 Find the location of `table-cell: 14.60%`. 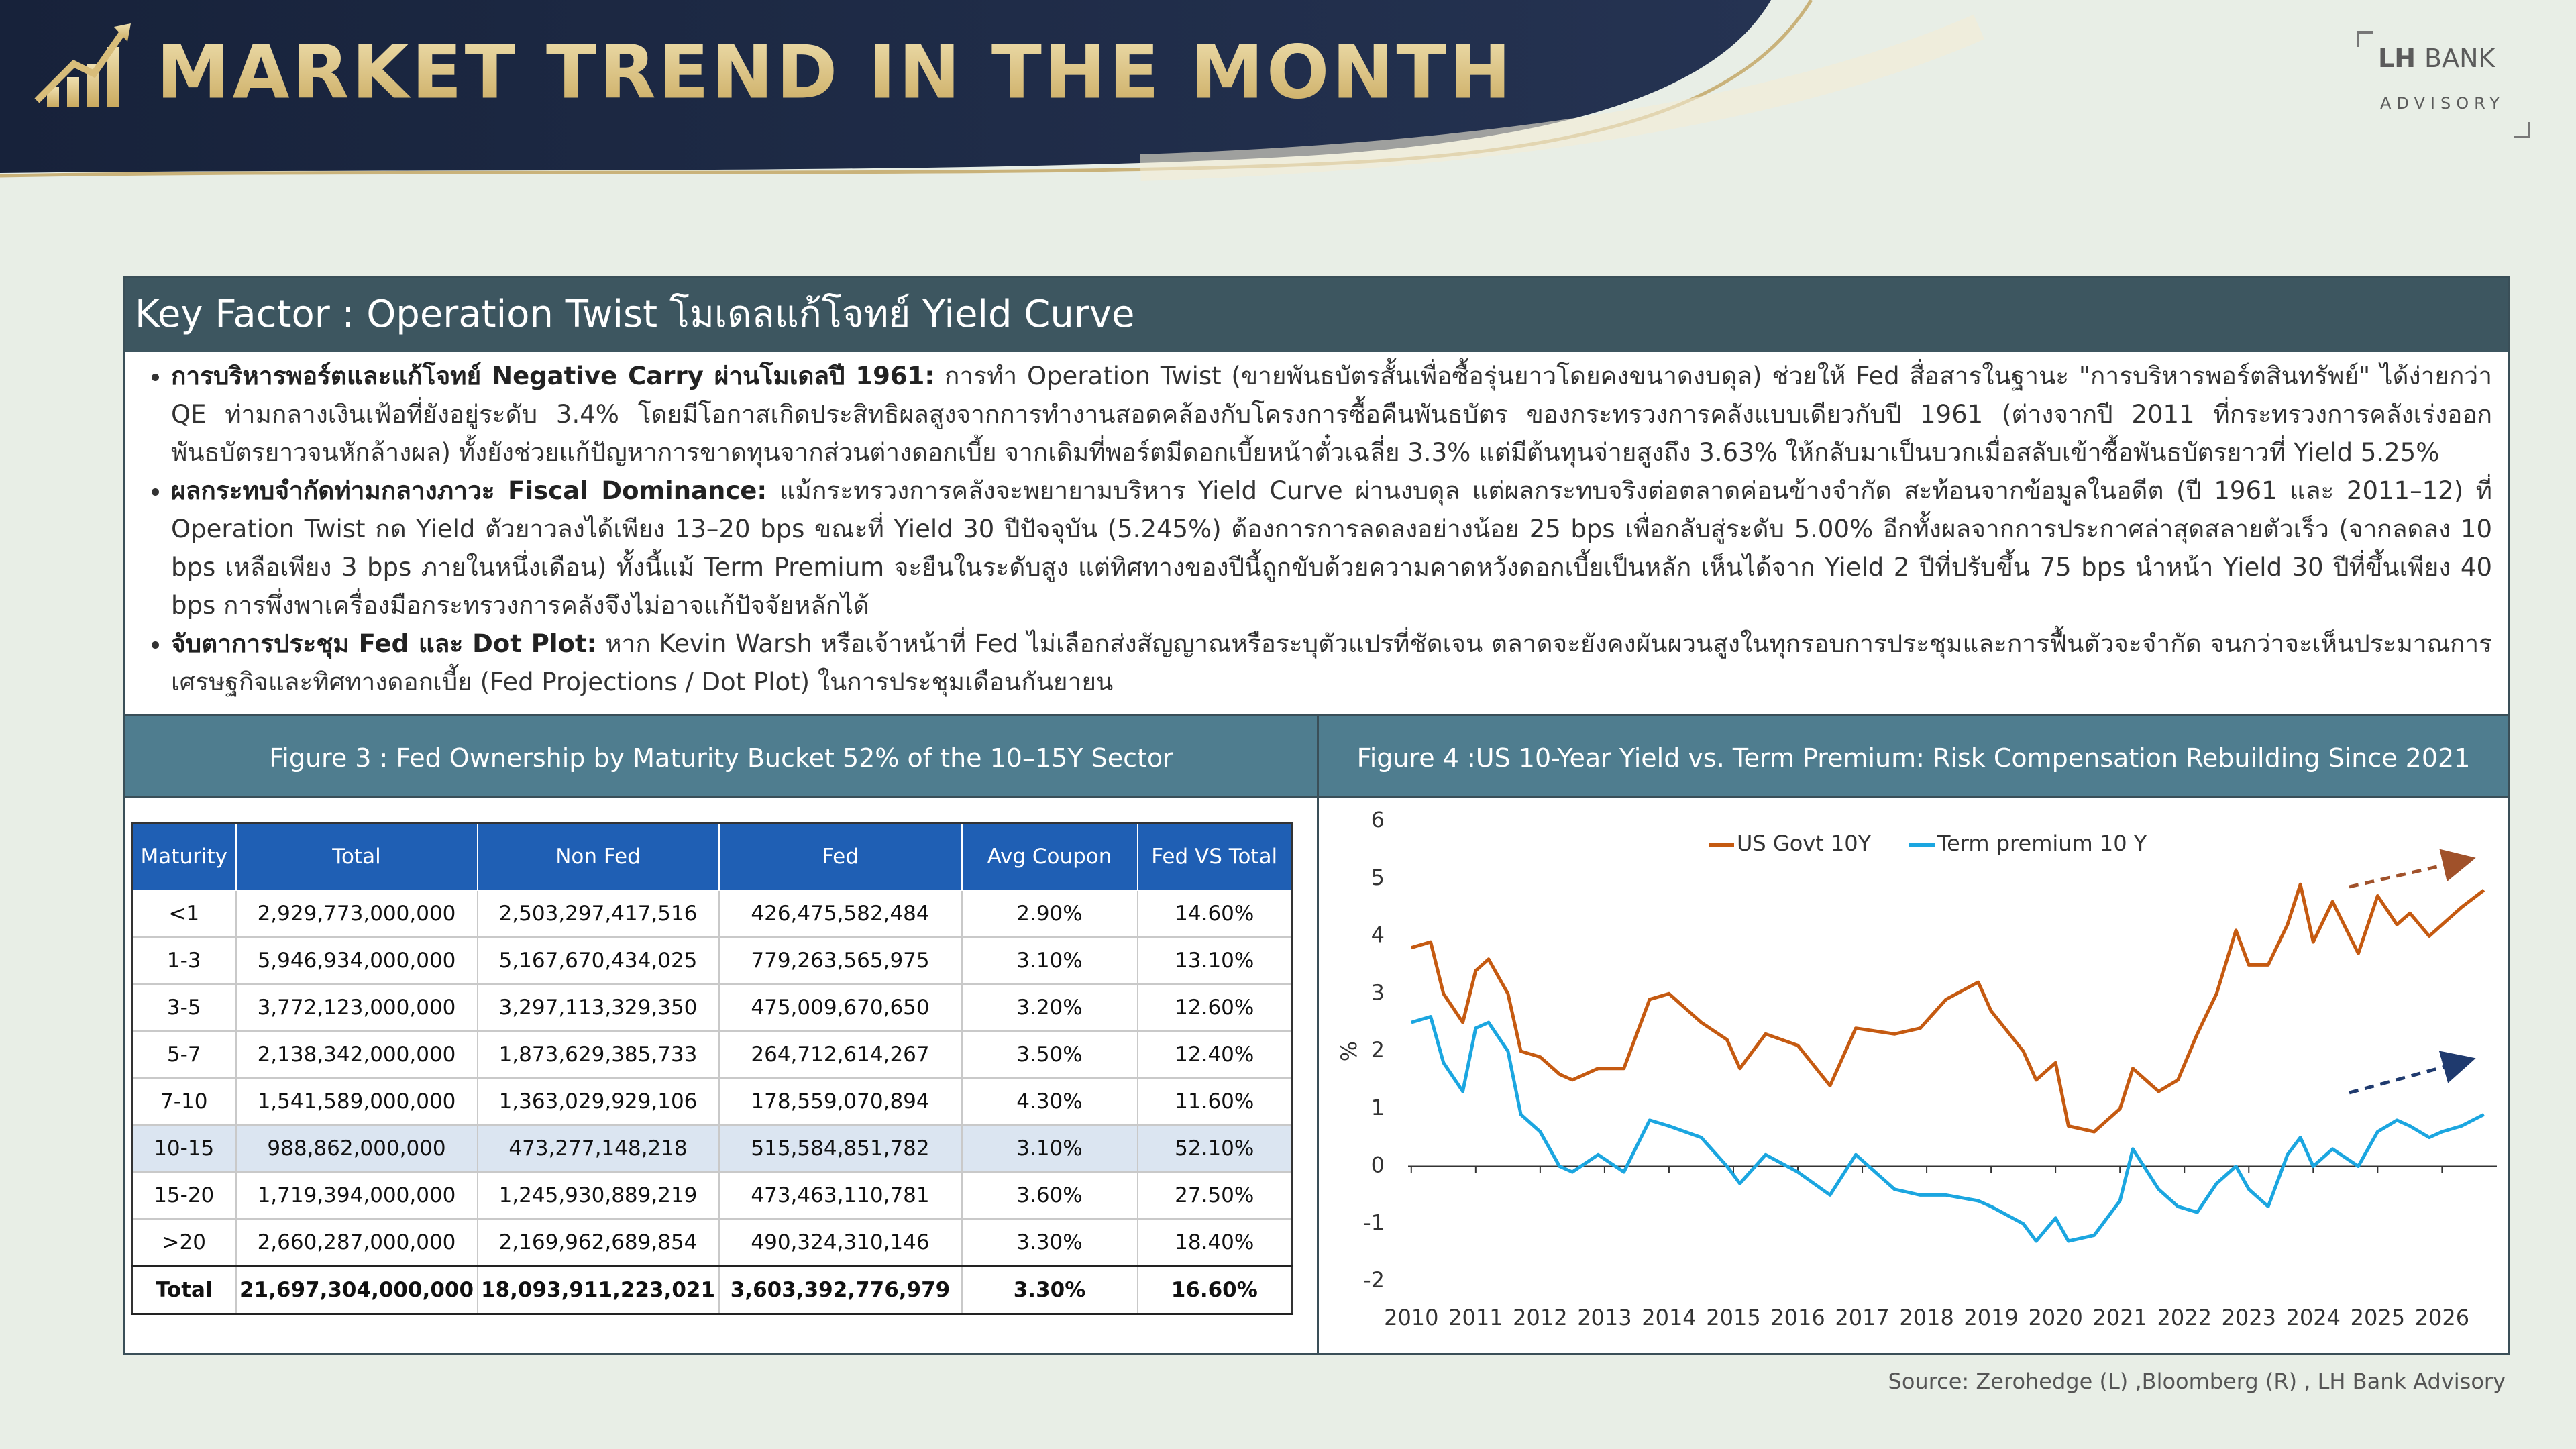

table-cell: 14.60% is located at coordinates (1214, 914).